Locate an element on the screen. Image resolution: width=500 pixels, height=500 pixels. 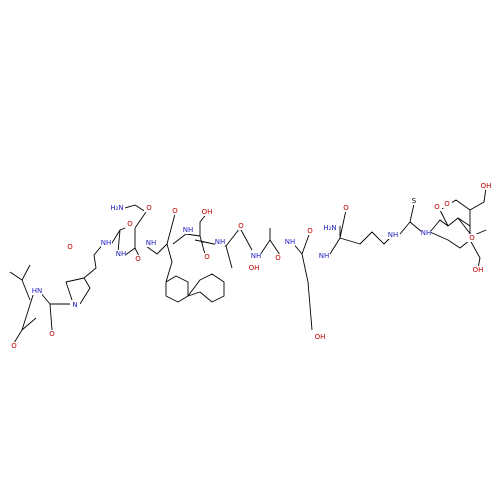
atom-label: N is located at coordinates (74, 305).